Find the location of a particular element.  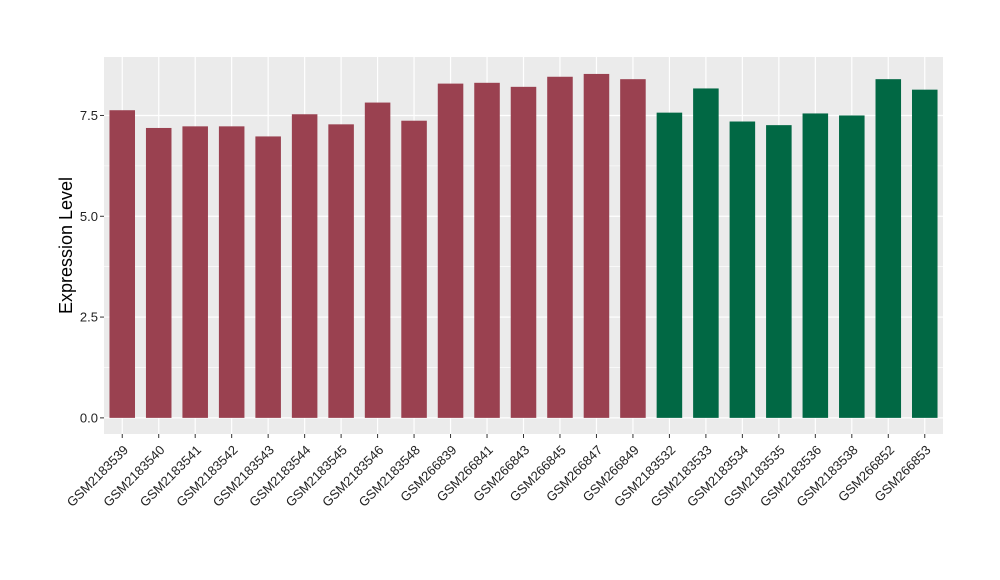

bar-GSM2183532 is located at coordinates (669, 265).